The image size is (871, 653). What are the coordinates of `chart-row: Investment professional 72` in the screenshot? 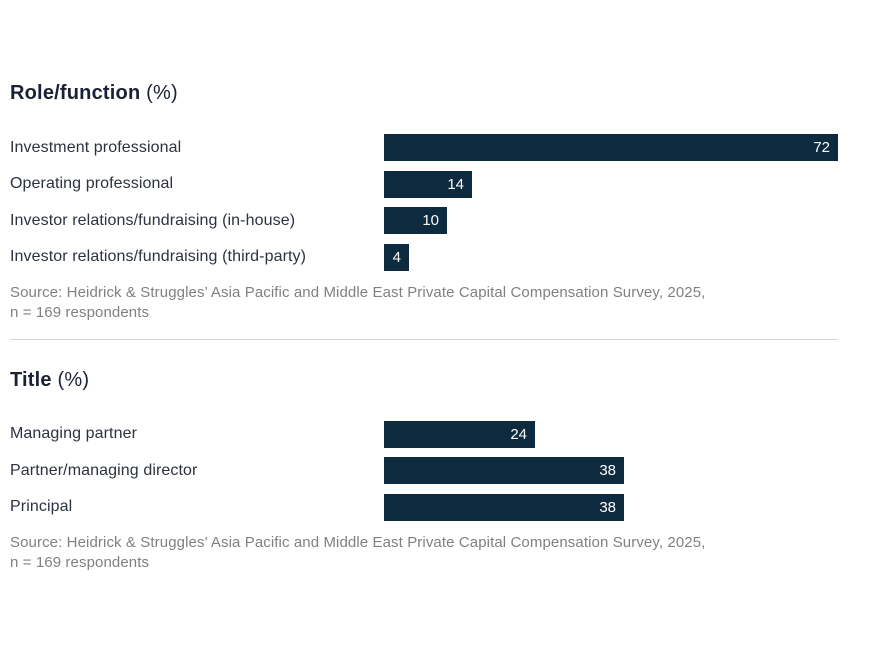 It's located at (440, 147).